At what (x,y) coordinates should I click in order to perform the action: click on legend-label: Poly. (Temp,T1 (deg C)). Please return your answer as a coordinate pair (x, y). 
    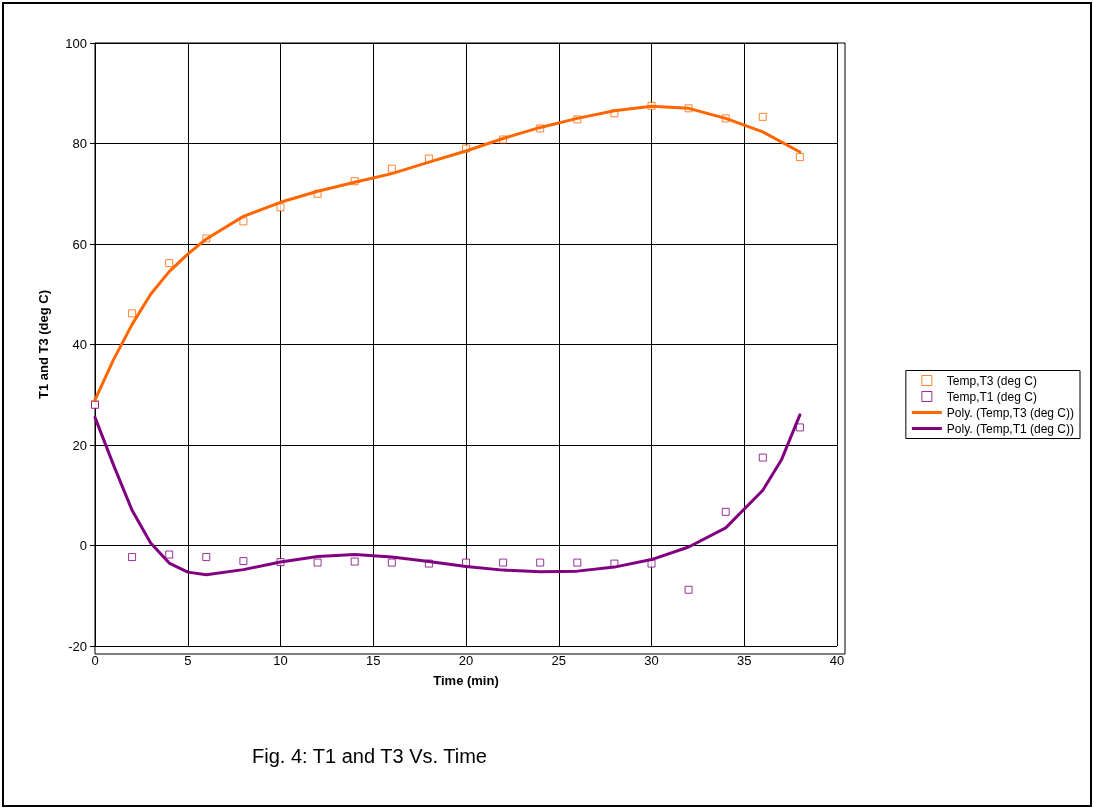
    Looking at the image, I should click on (1010, 428).